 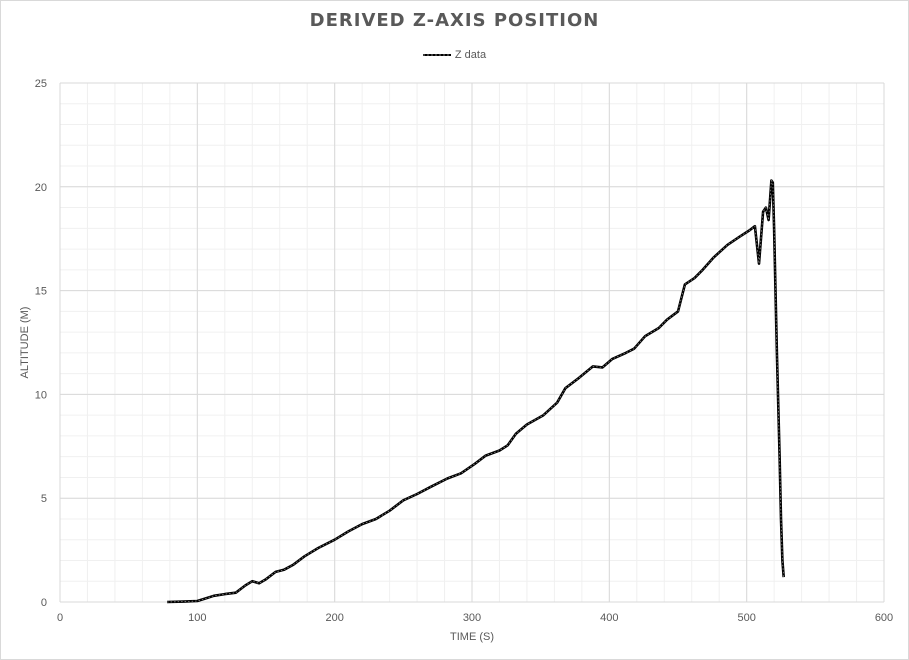 I want to click on y-tick-label: 0, so click(x=44, y=603).